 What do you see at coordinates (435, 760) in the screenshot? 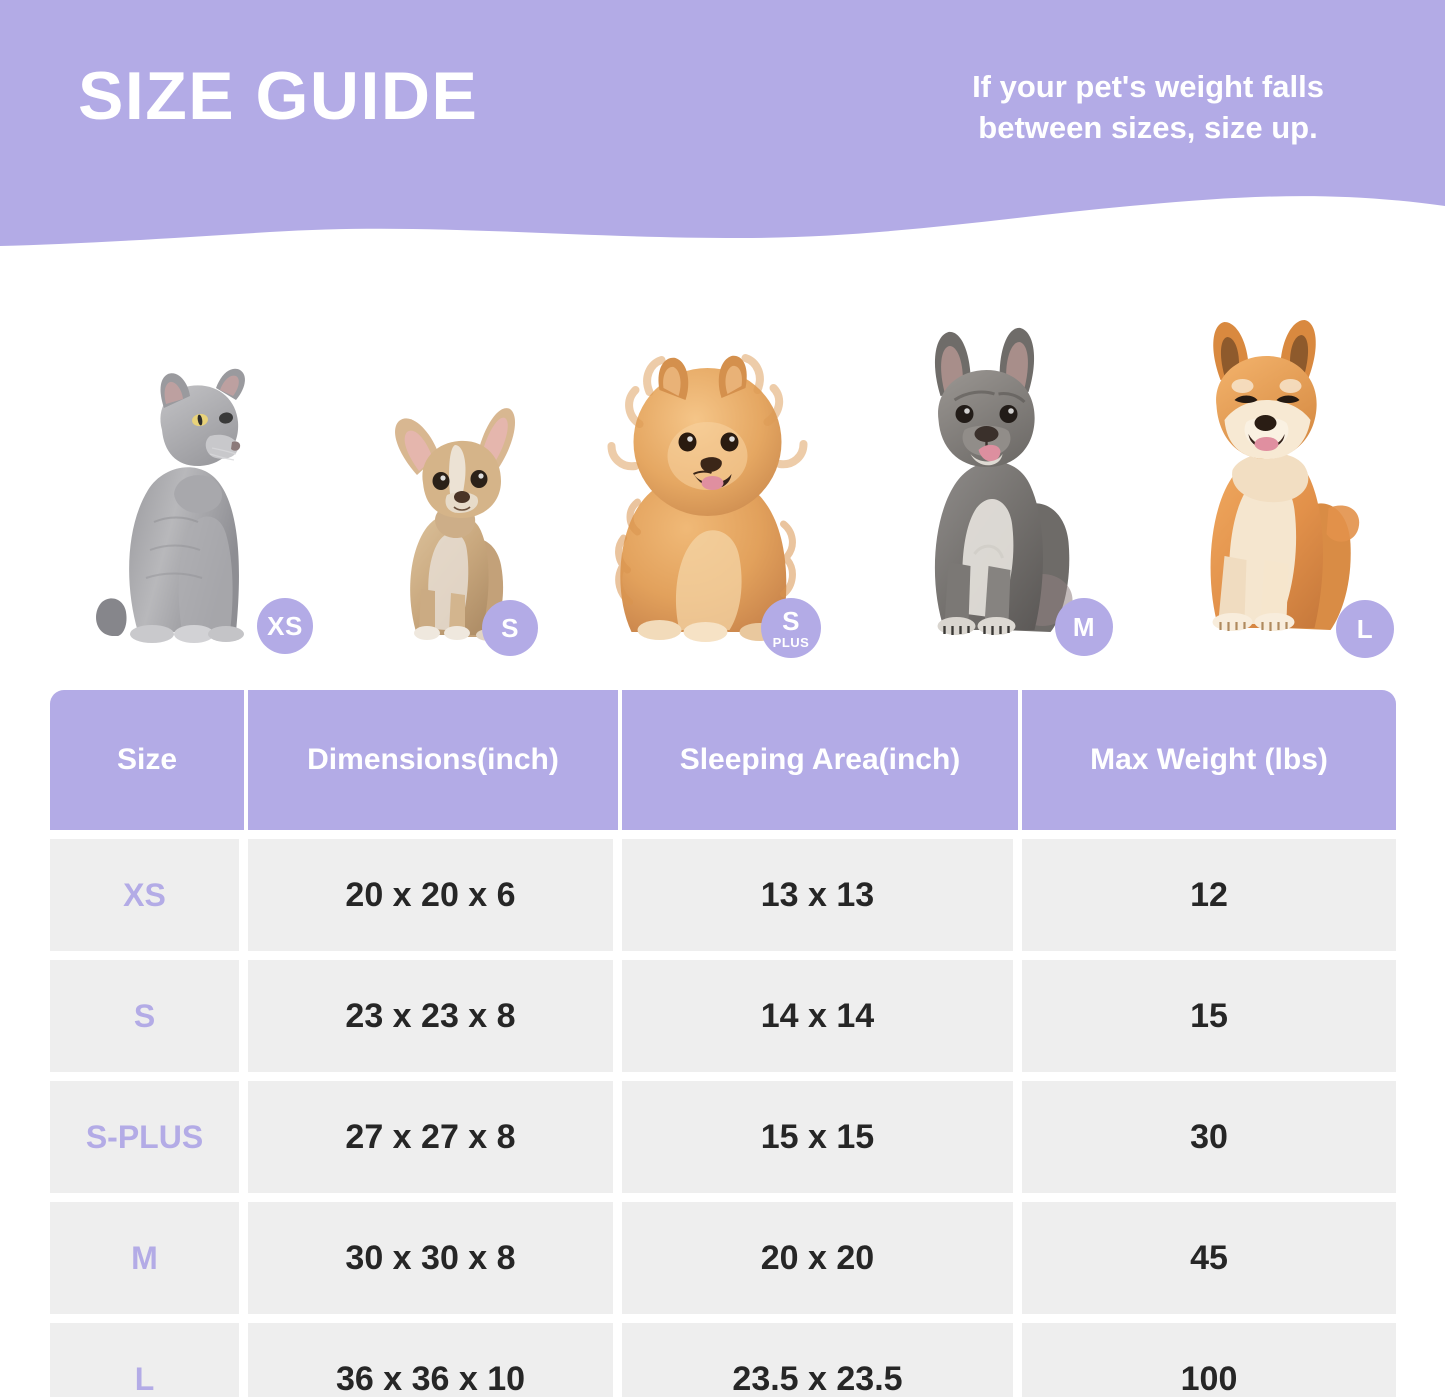
I see `column-header-dimensions: Dimensions(inch)` at bounding box center [435, 760].